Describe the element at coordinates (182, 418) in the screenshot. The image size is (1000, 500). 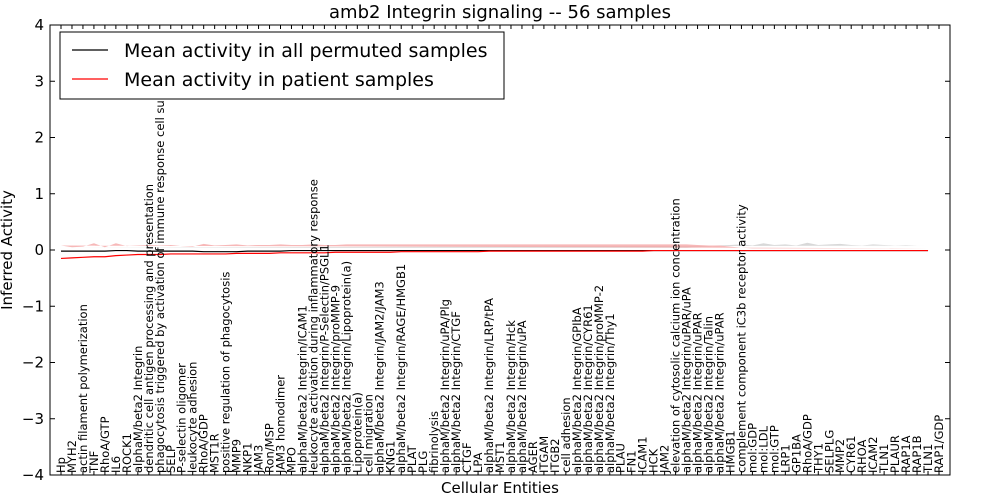
I see `x-tick-label: P-selectin oligomer` at that location.